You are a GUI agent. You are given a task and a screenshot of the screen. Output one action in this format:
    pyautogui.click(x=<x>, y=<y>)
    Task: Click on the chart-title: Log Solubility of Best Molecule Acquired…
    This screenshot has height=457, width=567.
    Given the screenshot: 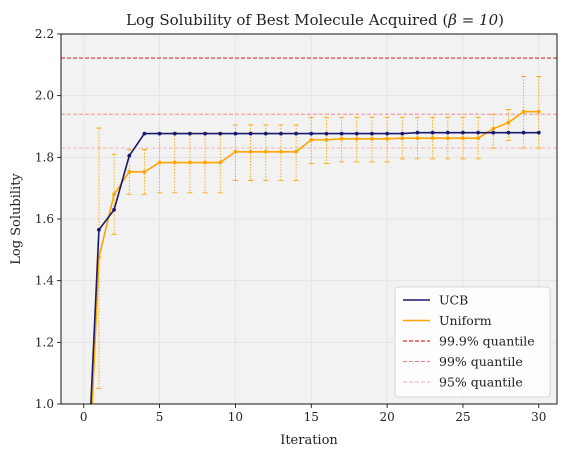 What is the action you would take?
    pyautogui.click(x=315, y=20)
    